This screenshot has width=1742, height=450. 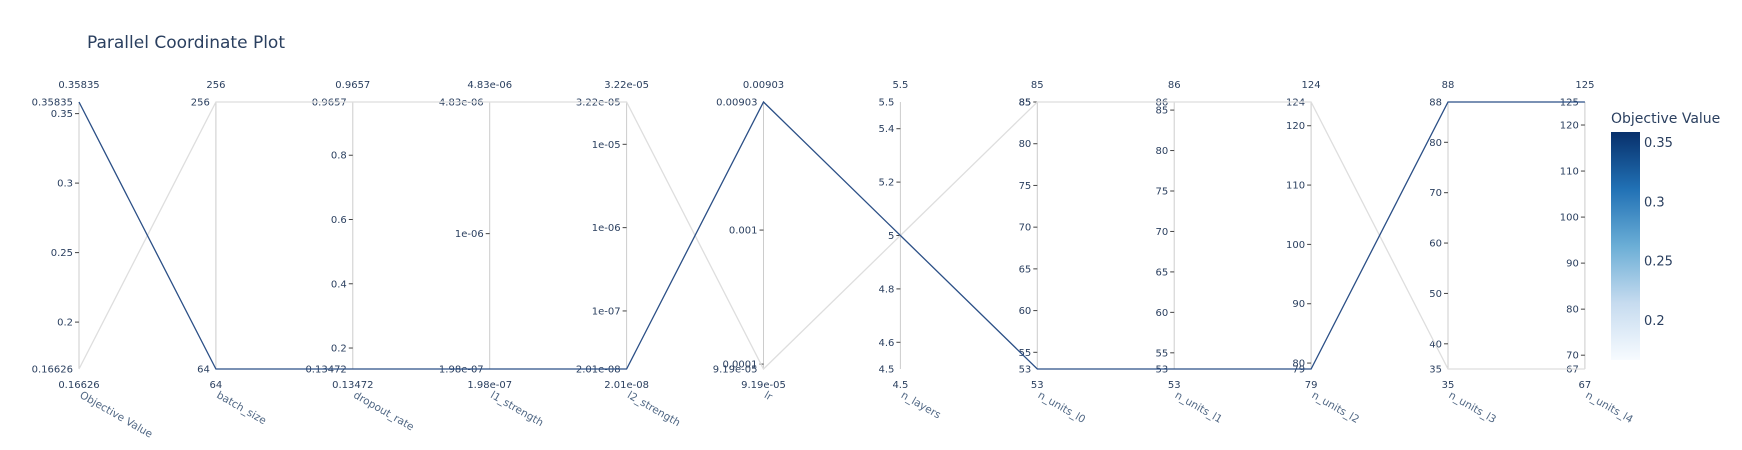 What do you see at coordinates (339, 156) in the screenshot?
I see `tick-label: 0.8` at bounding box center [339, 156].